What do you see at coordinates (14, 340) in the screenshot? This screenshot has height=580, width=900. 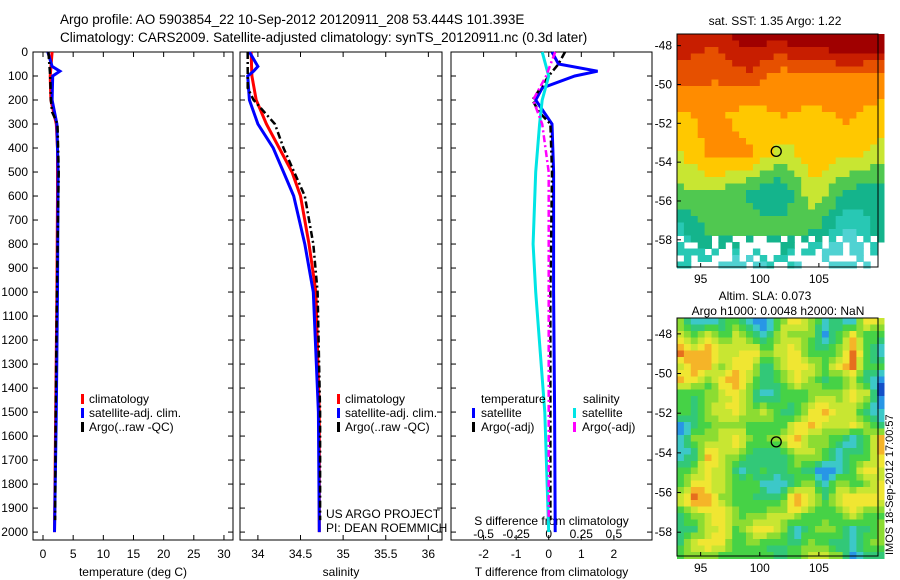 I see `y-tick-label: 1200` at bounding box center [14, 340].